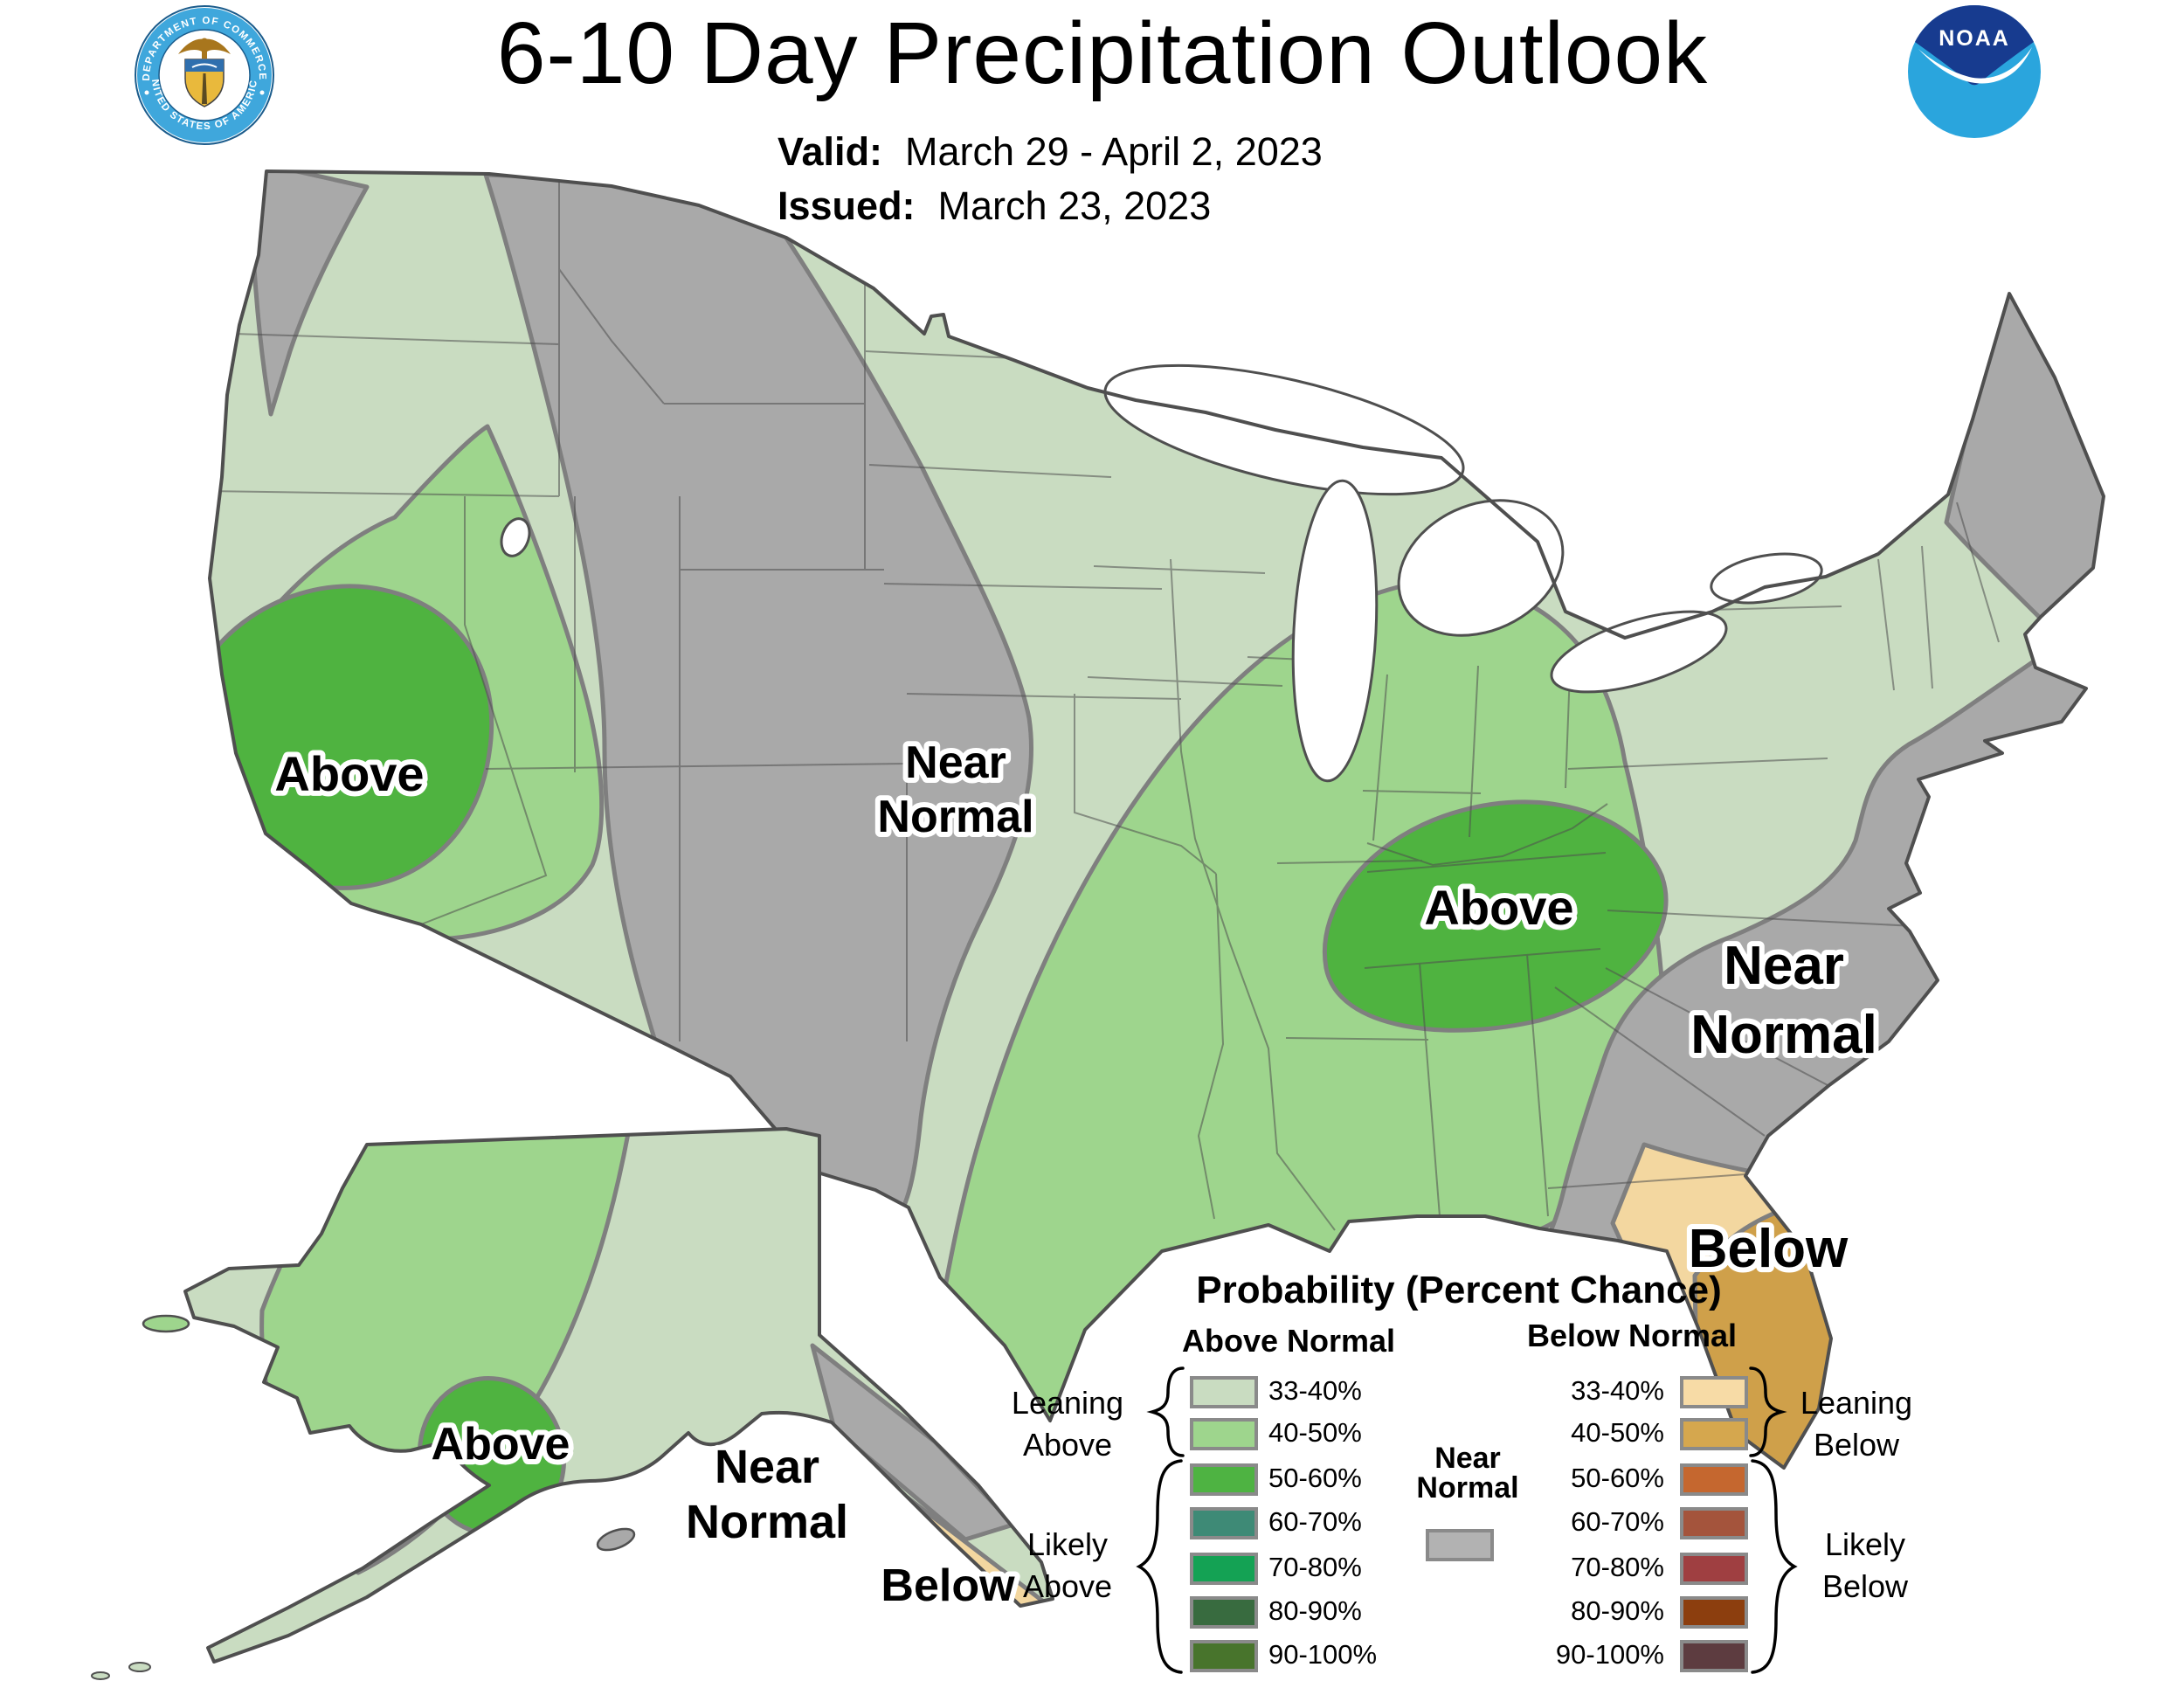 The width and height of the screenshot is (2184, 1688). I want to click on legend-braces, so click(1467, 1520).